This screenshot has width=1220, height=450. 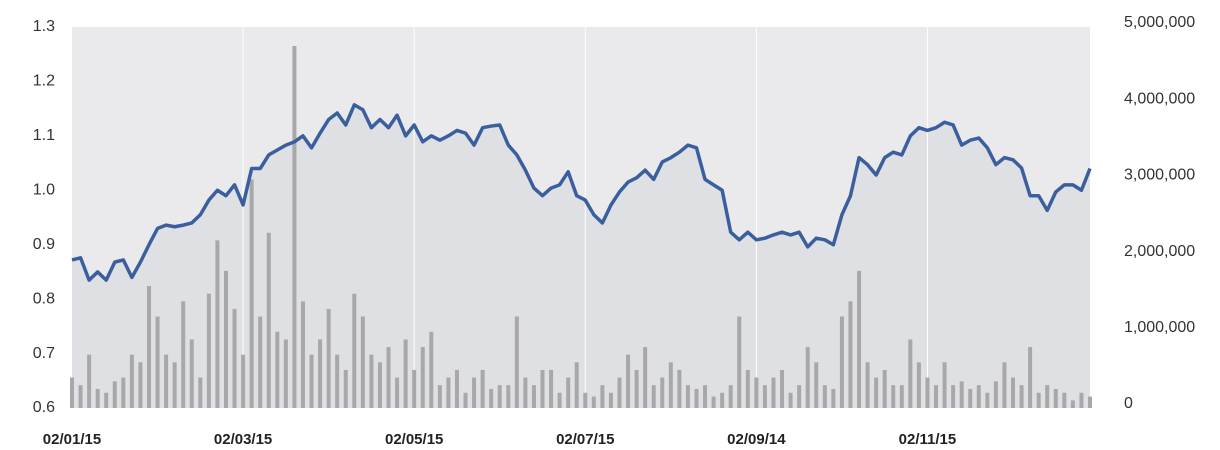 What do you see at coordinates (1159, 327) in the screenshot?
I see `y2-tick-label: 1,000,000` at bounding box center [1159, 327].